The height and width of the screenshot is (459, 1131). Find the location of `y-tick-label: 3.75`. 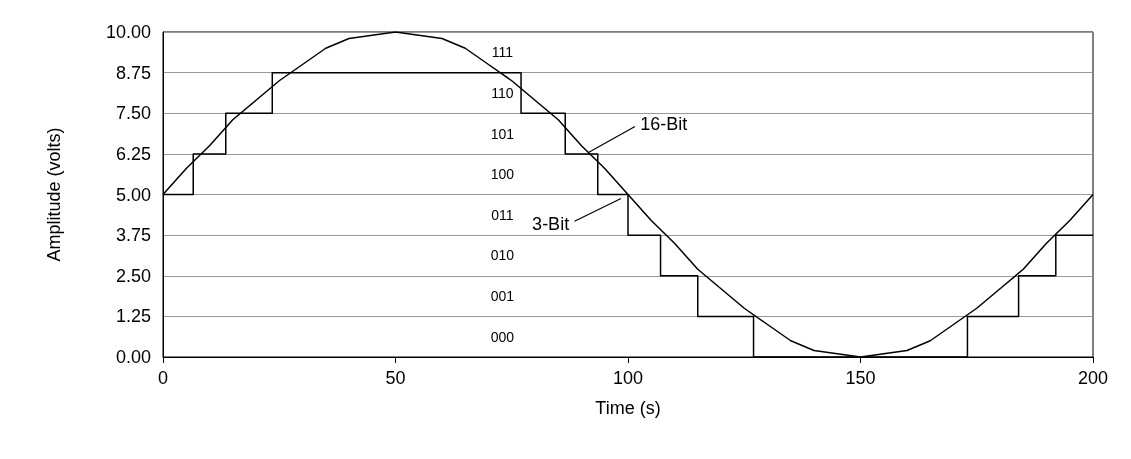

y-tick-label: 3.75 is located at coordinates (133, 235).